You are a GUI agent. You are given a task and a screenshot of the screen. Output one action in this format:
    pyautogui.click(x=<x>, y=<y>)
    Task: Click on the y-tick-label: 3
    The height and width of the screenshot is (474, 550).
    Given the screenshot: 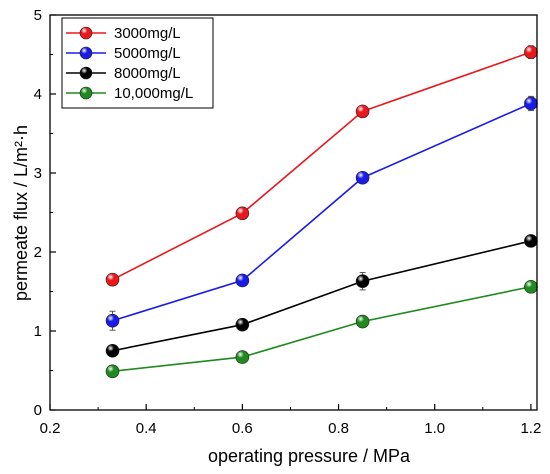 What is the action you would take?
    pyautogui.click(x=38, y=173)
    